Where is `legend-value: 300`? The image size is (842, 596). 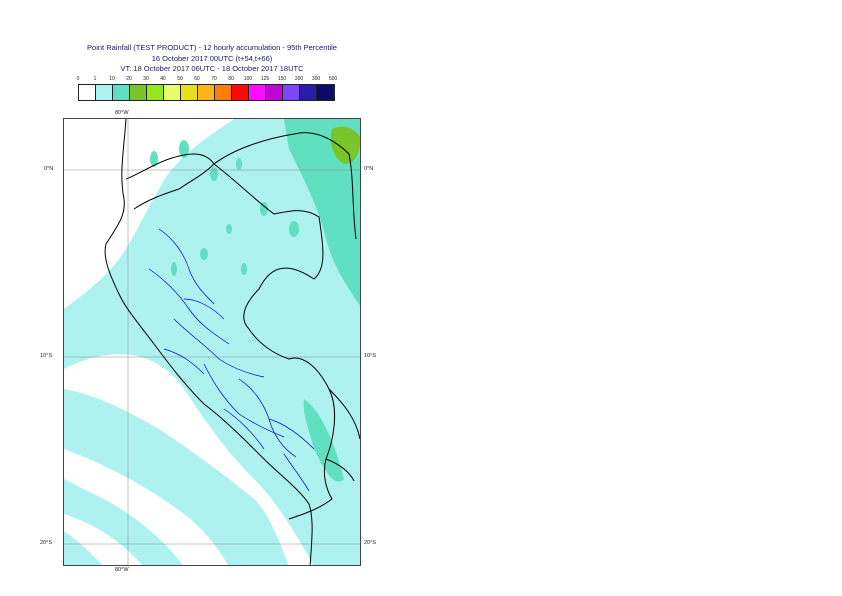 legend-value: 300 is located at coordinates (316, 79).